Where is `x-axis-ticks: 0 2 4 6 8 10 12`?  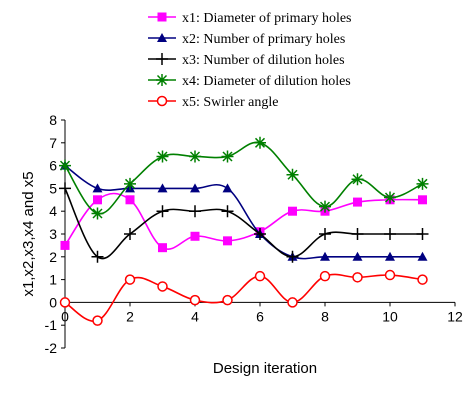 x-axis-ticks: 0 2 4 6 8 10 12 is located at coordinates (262, 313).